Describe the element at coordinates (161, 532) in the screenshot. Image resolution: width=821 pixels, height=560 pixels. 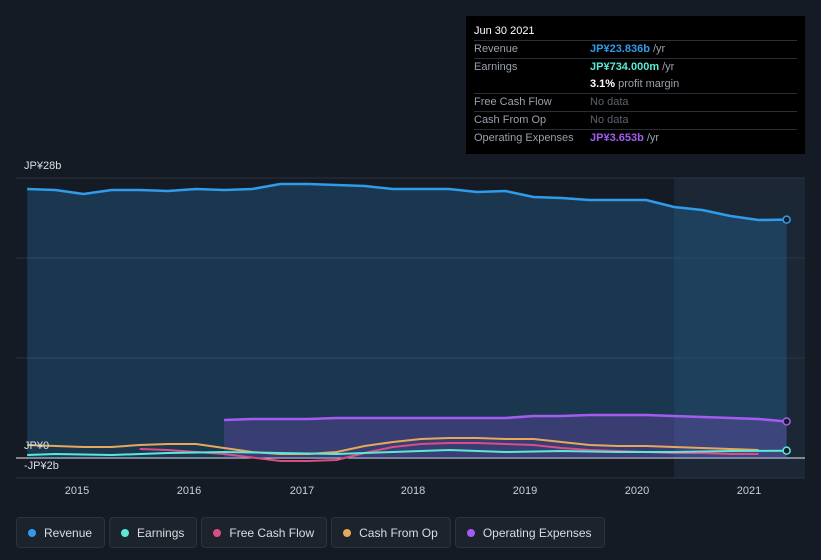
I see `legend-label: Earnings` at that location.